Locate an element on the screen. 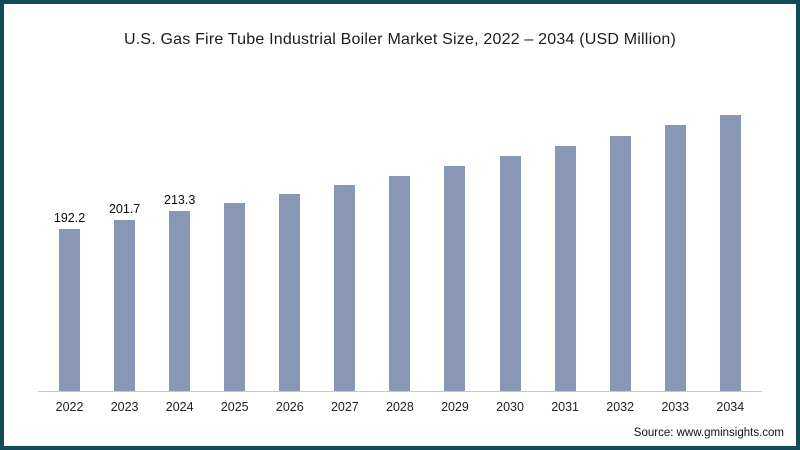 The width and height of the screenshot is (800, 450). bar-area: 201.7 is located at coordinates (124, 243).